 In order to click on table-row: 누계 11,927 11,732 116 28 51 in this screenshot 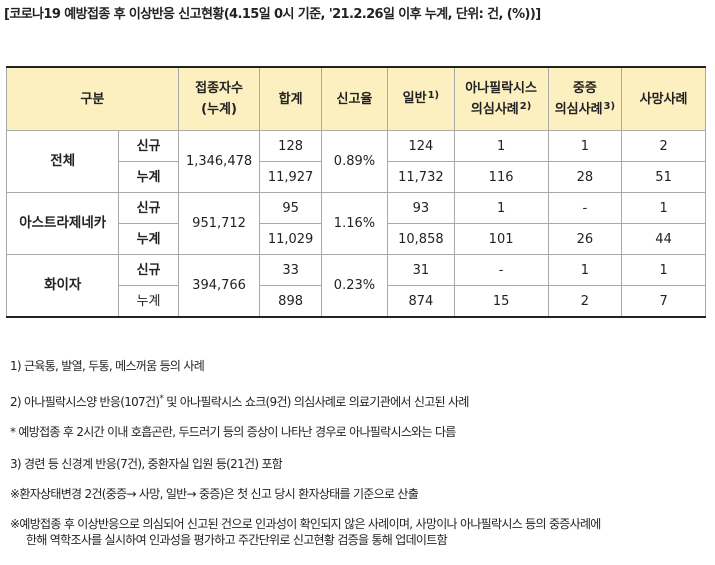, I will do `click(356, 177)`.